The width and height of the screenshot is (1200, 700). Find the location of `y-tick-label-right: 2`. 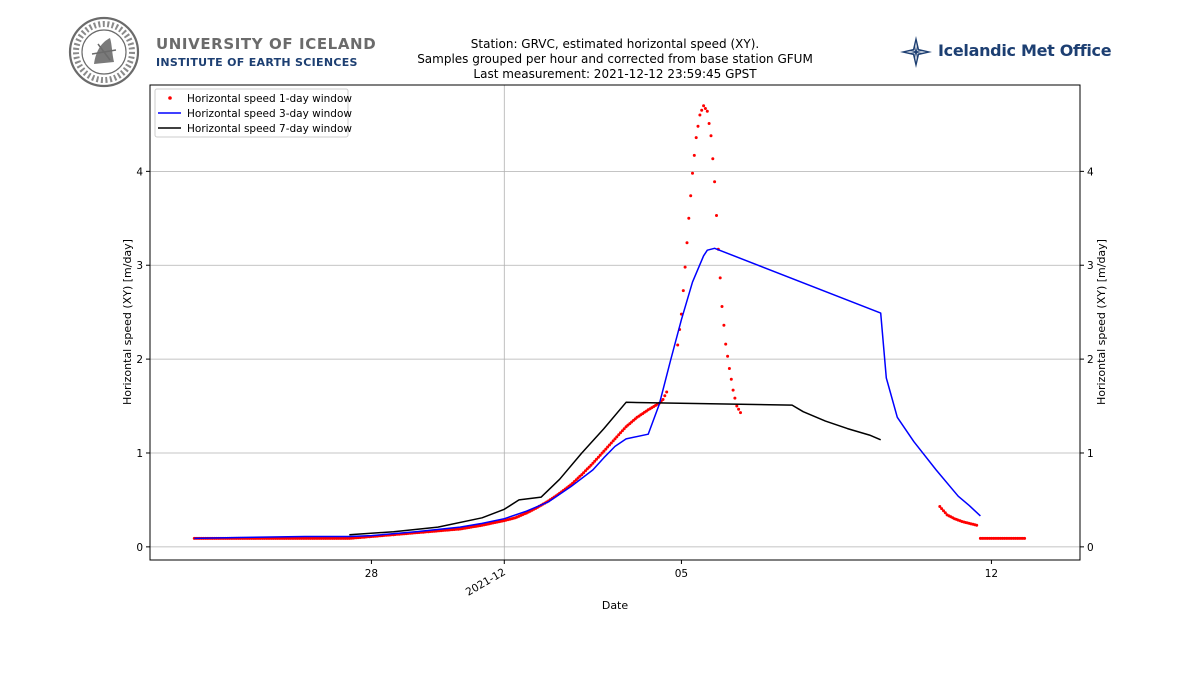

y-tick-label-right: 2 is located at coordinates (1090, 360).